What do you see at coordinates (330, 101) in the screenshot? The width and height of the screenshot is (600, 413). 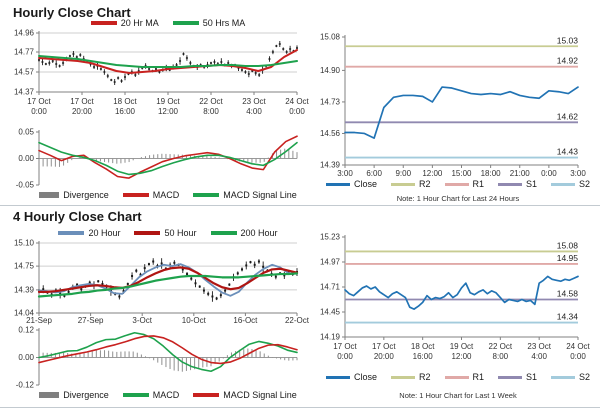 I see `svg-text: 14.73` at bounding box center [330, 101].